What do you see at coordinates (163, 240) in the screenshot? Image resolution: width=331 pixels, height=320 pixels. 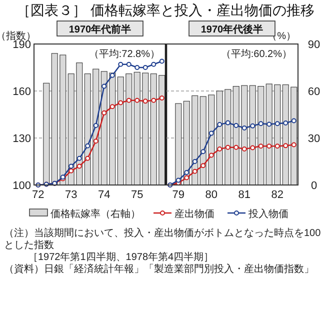 I see `text: （注）当該期間において、投入・産出物価がボトムとなった時点を100とした指数` at bounding box center [163, 240].